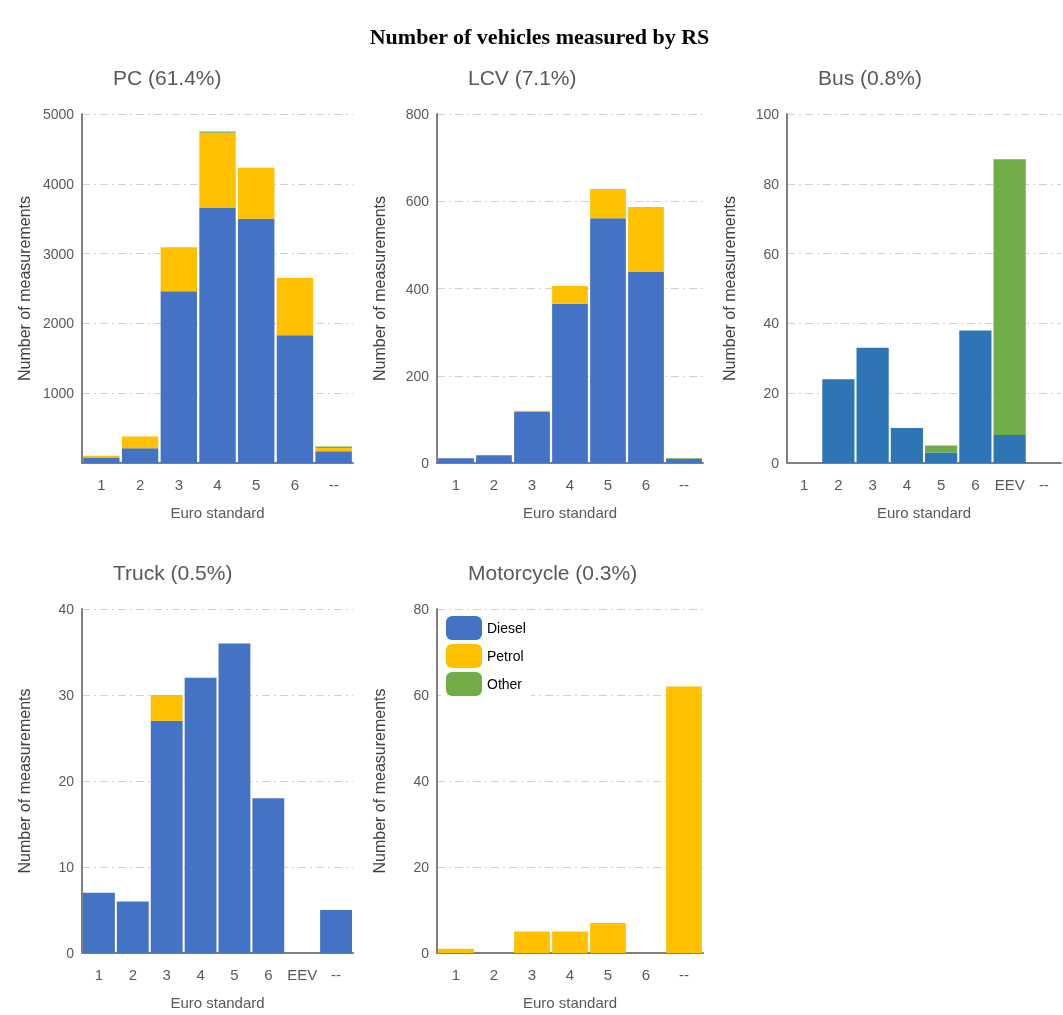 Image resolution: width=1063 pixels, height=1015 pixels. What do you see at coordinates (58, 253) in the screenshot?
I see `y-tick-label: 3000` at bounding box center [58, 253].